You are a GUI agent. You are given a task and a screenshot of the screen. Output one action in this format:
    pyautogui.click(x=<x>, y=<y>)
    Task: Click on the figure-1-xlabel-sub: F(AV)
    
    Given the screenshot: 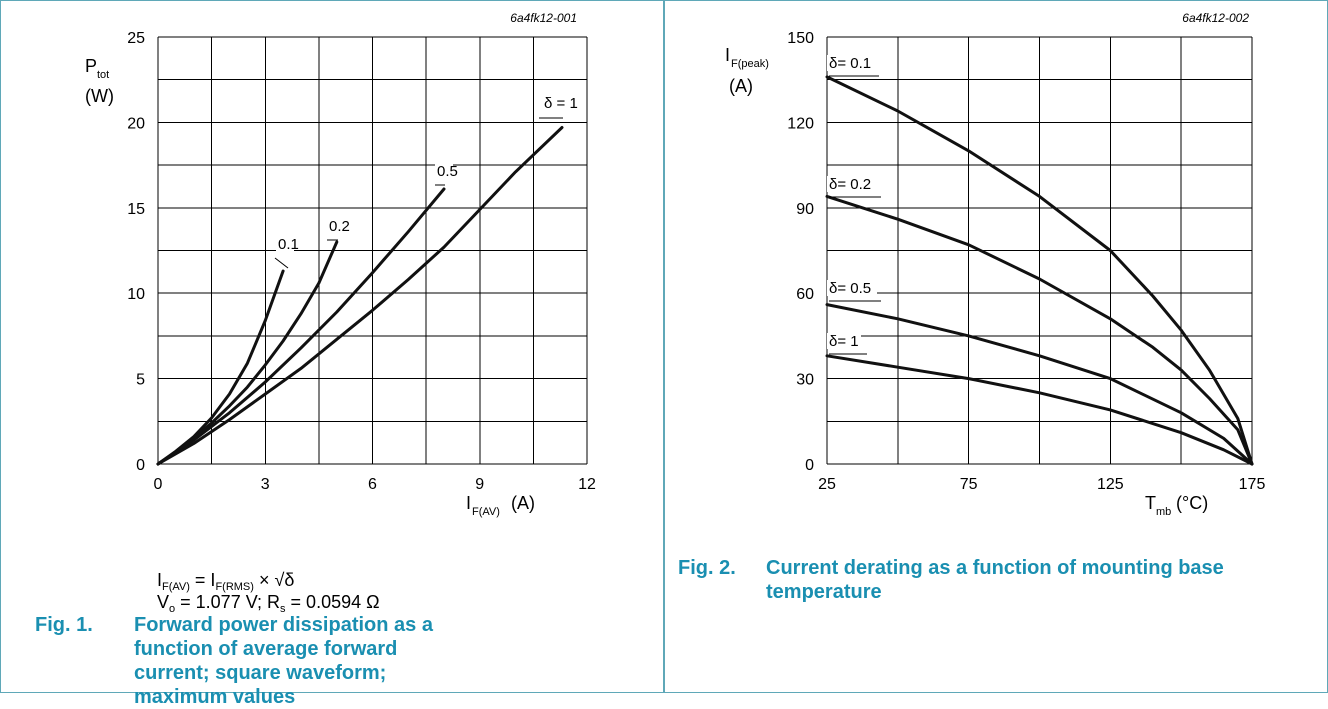 What is the action you would take?
    pyautogui.click(x=486, y=512)
    